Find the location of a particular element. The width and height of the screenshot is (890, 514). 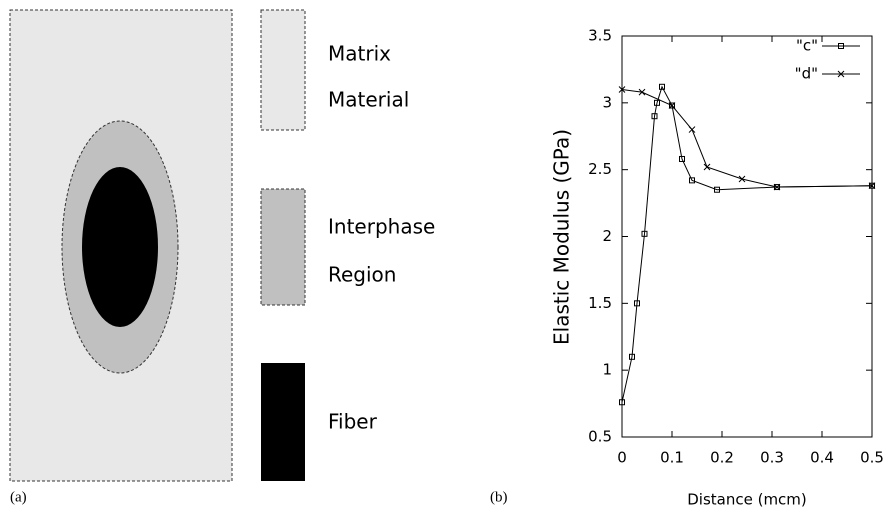

y-tick-label: 2 is located at coordinates (607, 236).